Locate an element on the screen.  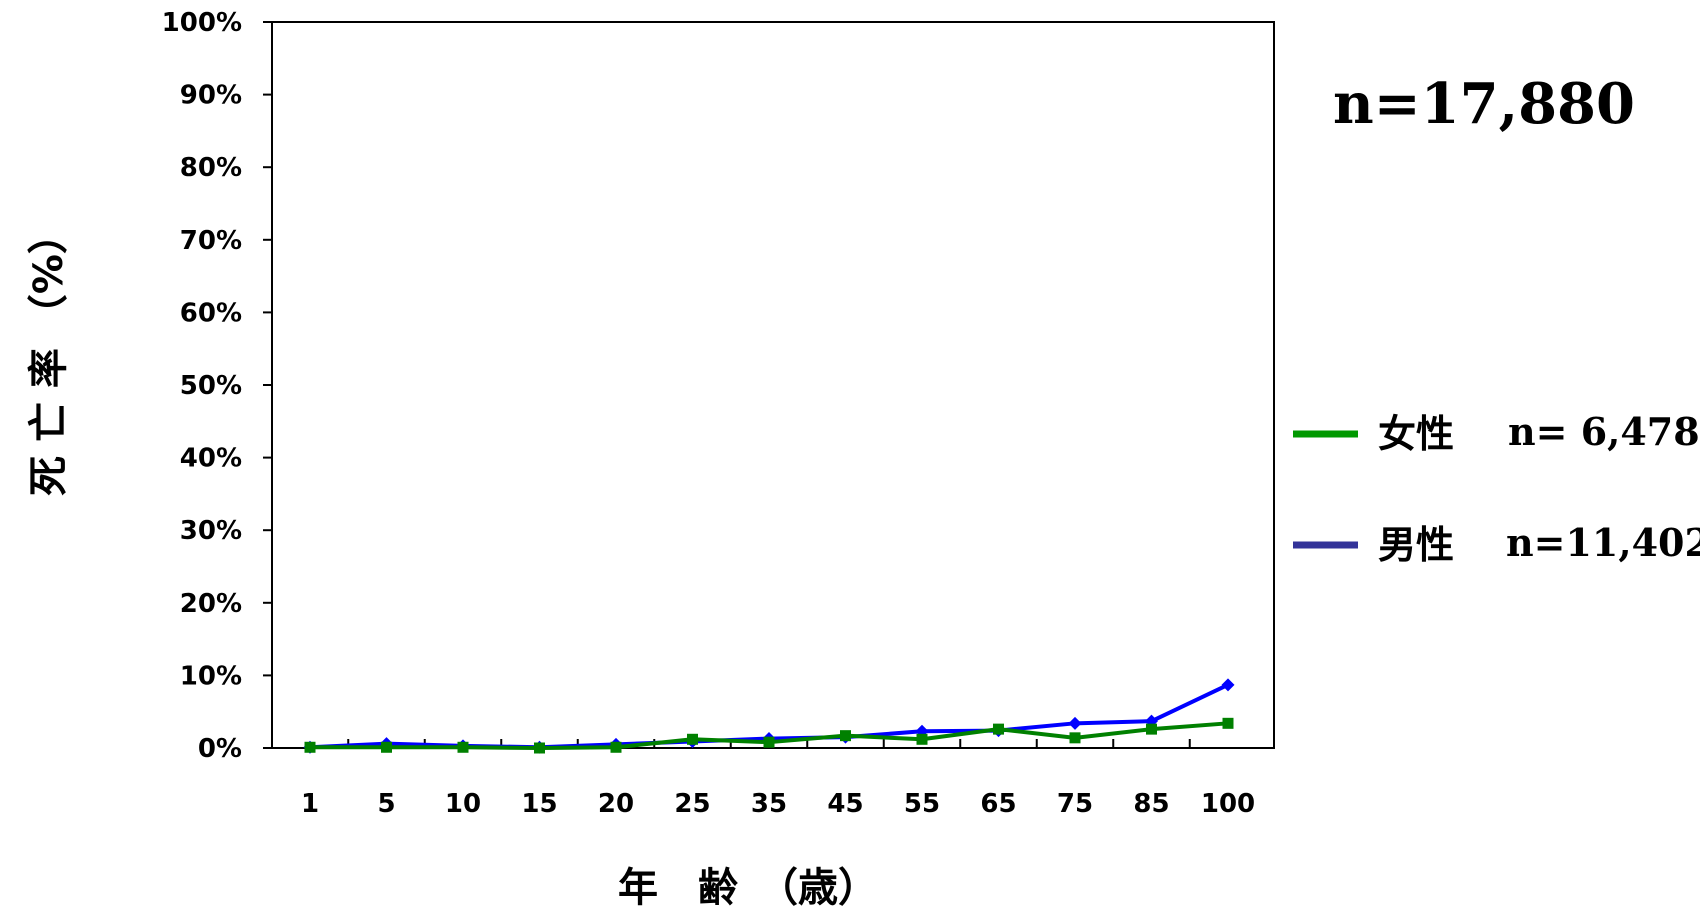
x-tick-label: 10 is located at coordinates (463, 804).